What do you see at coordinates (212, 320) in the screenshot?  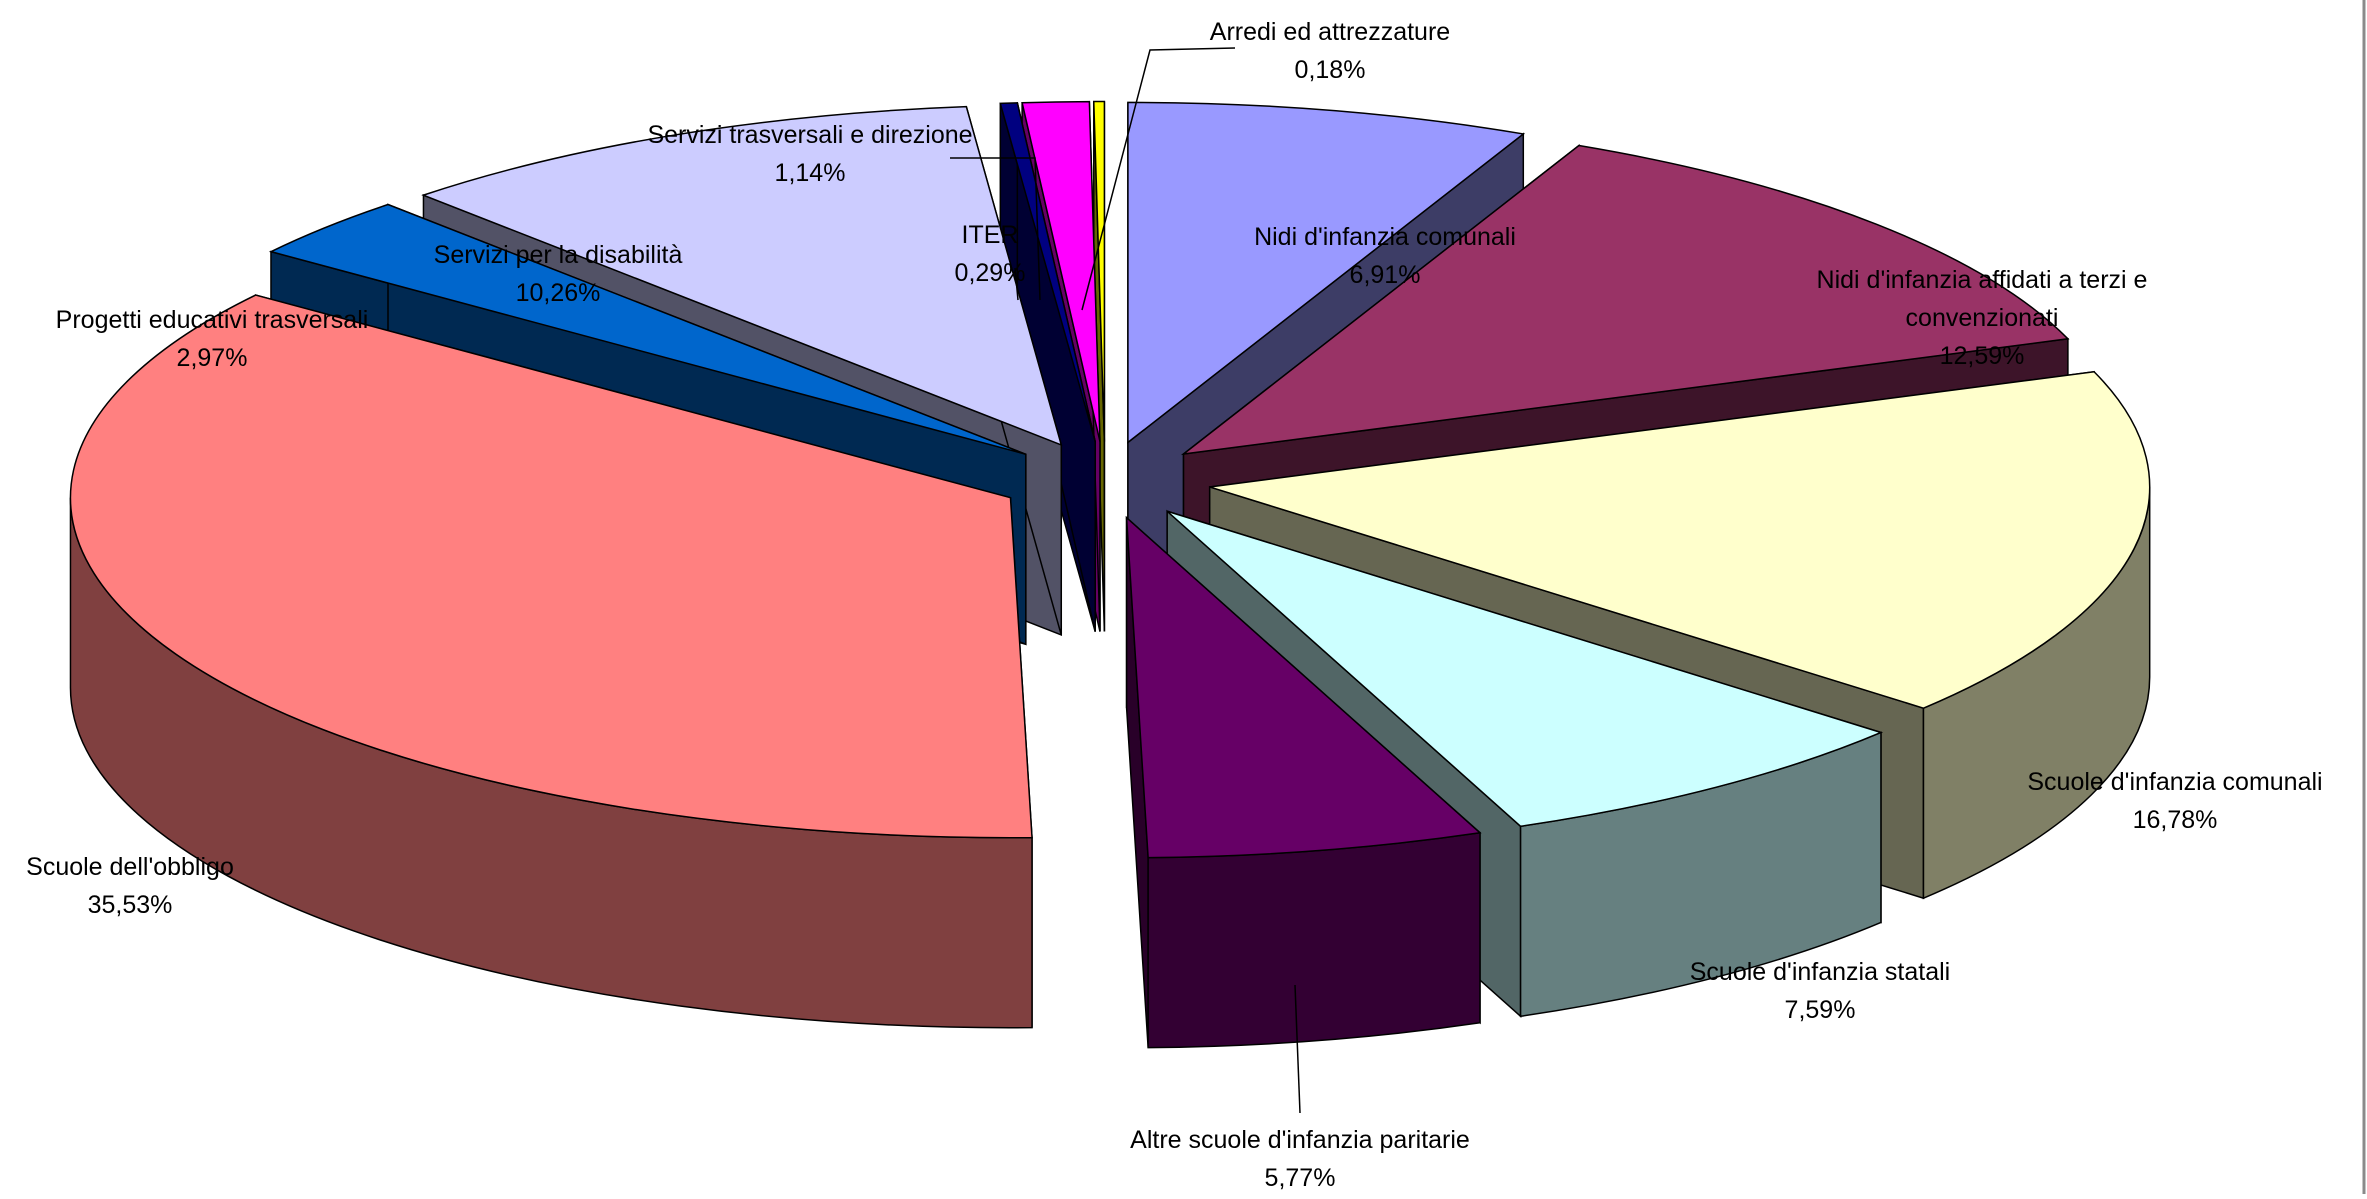 I see `data-label-category-progetti-educativi-trasversali: Progetti educativi trasversali` at bounding box center [212, 320].